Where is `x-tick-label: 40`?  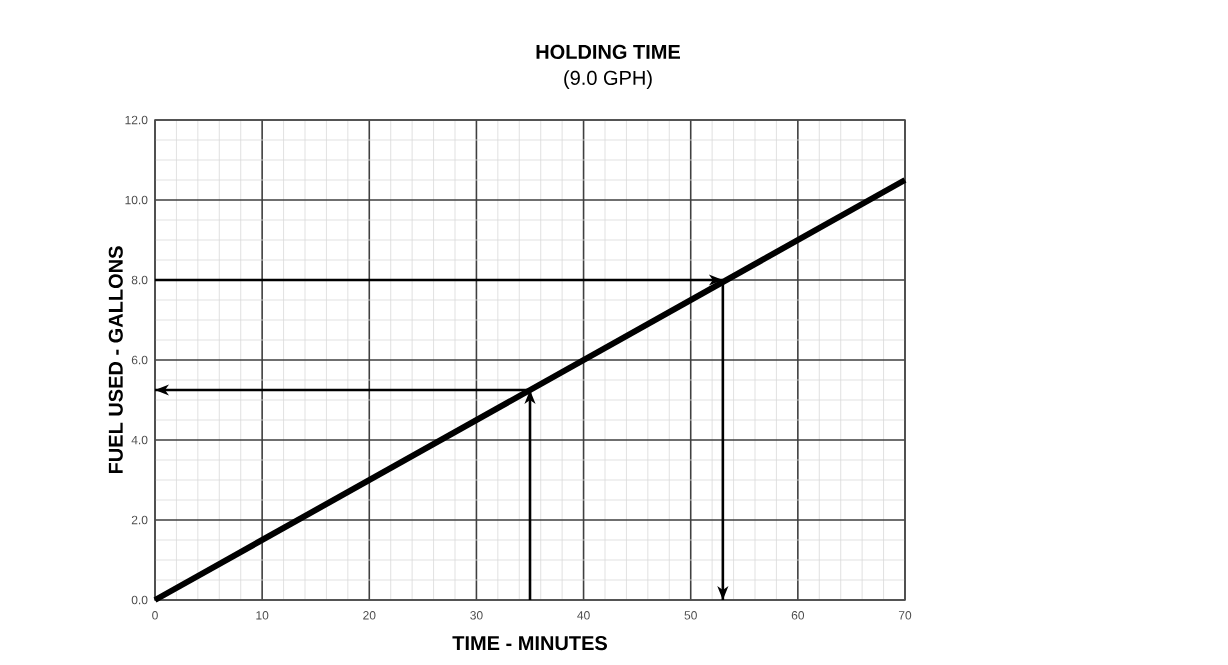
x-tick-label: 40 is located at coordinates (583, 615).